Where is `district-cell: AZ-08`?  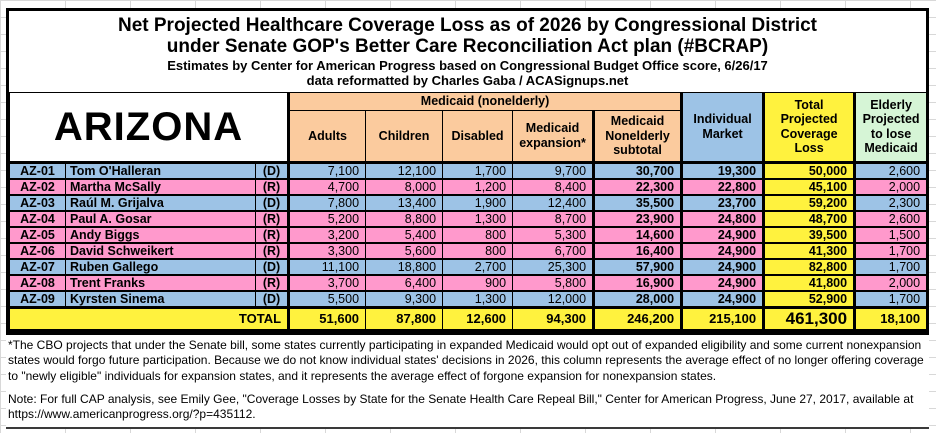 district-cell: AZ-08 is located at coordinates (37, 283).